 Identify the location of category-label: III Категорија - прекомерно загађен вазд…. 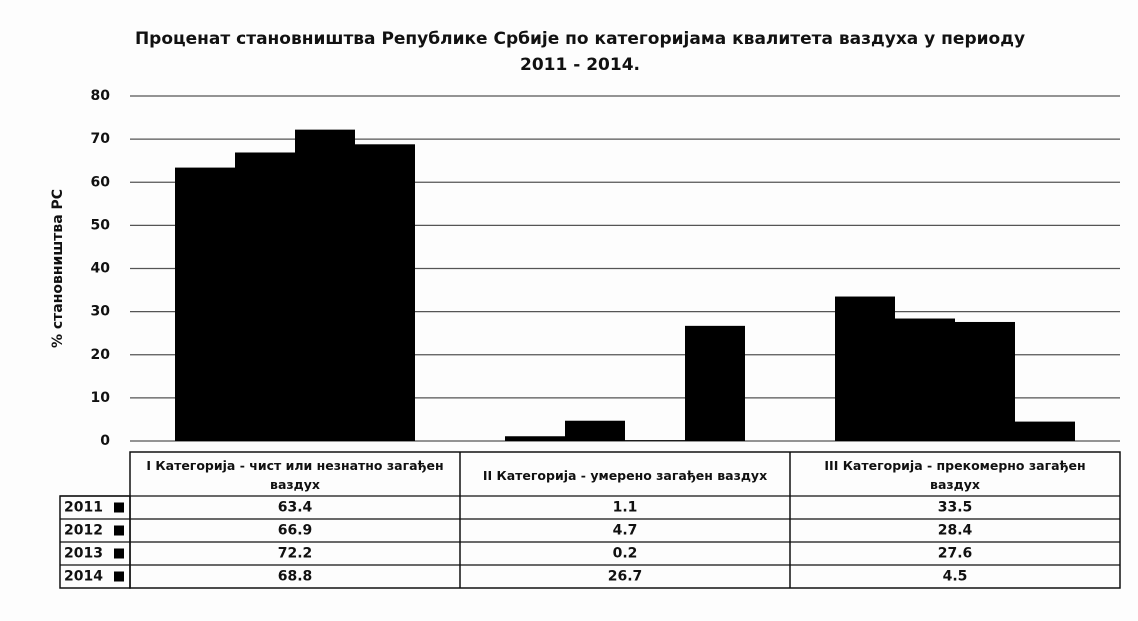
(955, 475).